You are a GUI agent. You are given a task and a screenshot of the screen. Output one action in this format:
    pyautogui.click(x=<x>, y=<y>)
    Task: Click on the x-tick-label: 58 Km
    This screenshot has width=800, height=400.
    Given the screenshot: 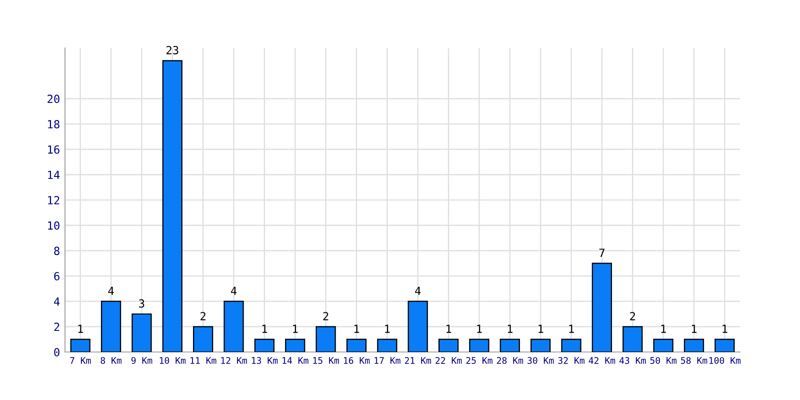 What is the action you would take?
    pyautogui.click(x=694, y=360)
    